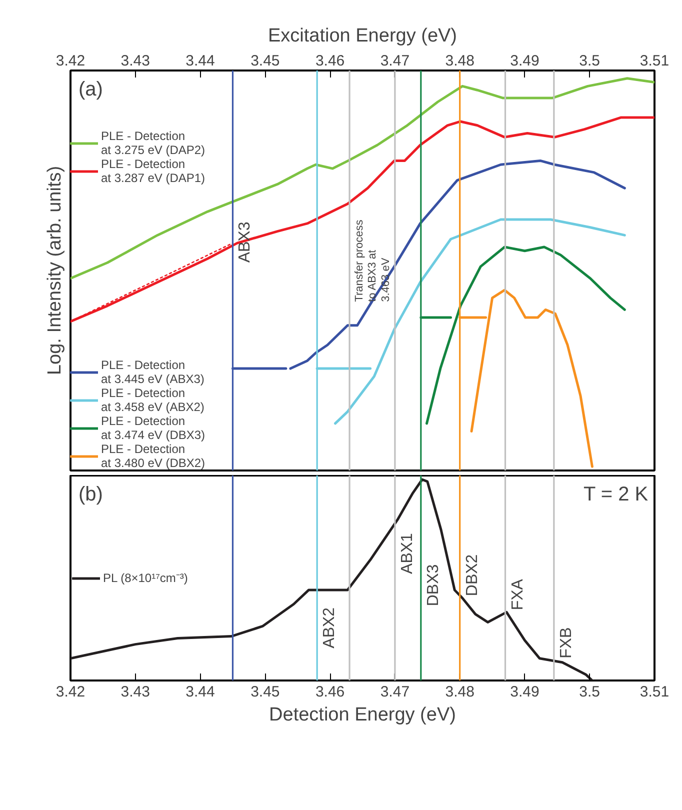 This screenshot has height=810, width=682. Describe the element at coordinates (395, 692) in the screenshot. I see `x-tick-label: 3.47` at that location.